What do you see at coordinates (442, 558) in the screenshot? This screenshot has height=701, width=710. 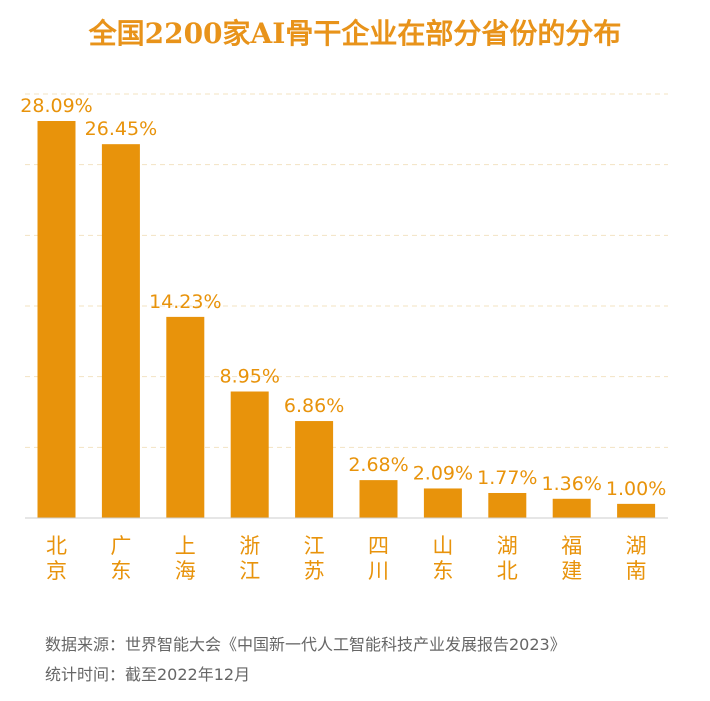 I see `category-label: 山东` at bounding box center [442, 558].